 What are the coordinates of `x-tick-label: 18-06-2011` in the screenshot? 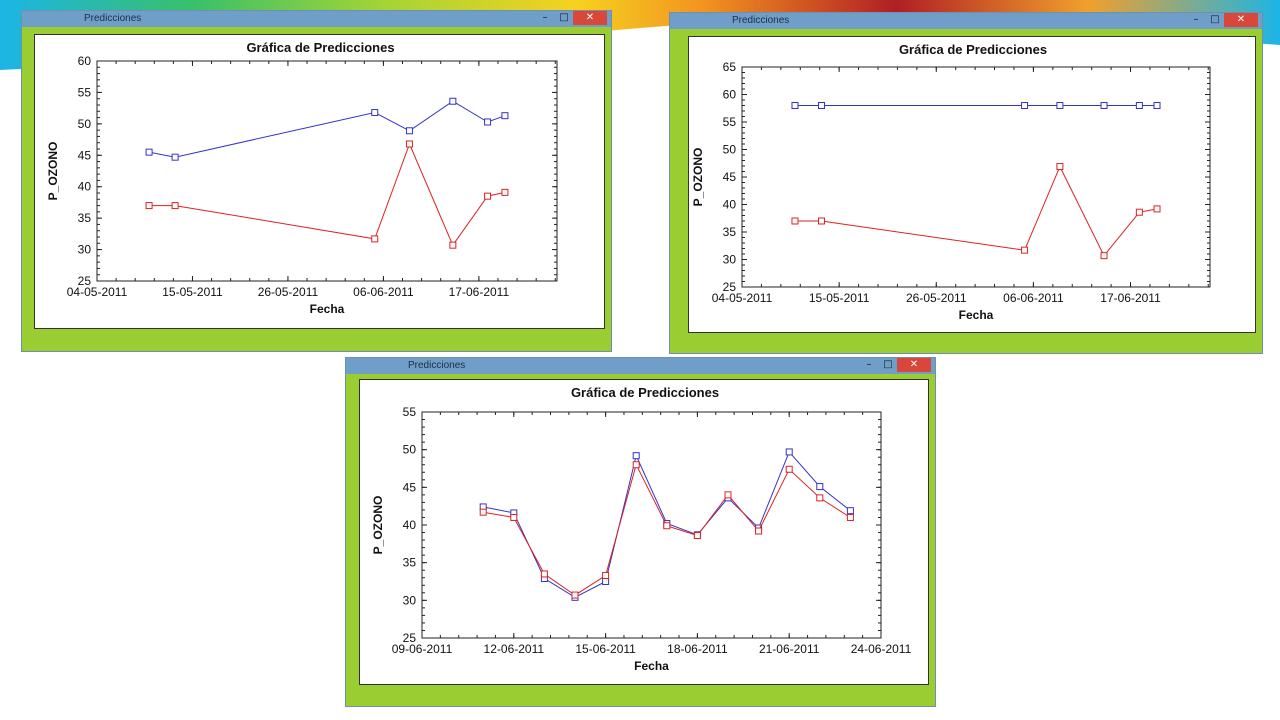 It's located at (697, 649).